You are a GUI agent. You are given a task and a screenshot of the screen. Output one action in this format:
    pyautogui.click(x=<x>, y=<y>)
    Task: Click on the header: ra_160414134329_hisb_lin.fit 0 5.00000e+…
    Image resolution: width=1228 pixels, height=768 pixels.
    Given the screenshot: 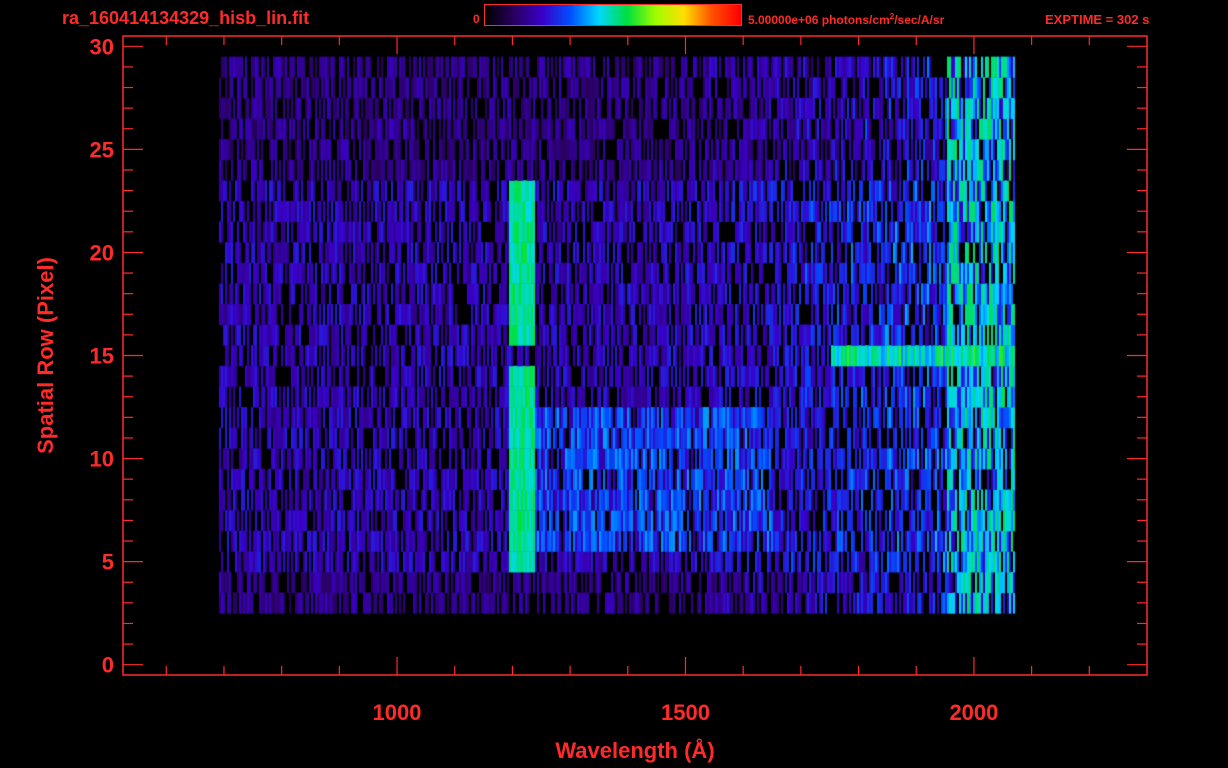 What is the action you would take?
    pyautogui.click(x=614, y=17)
    